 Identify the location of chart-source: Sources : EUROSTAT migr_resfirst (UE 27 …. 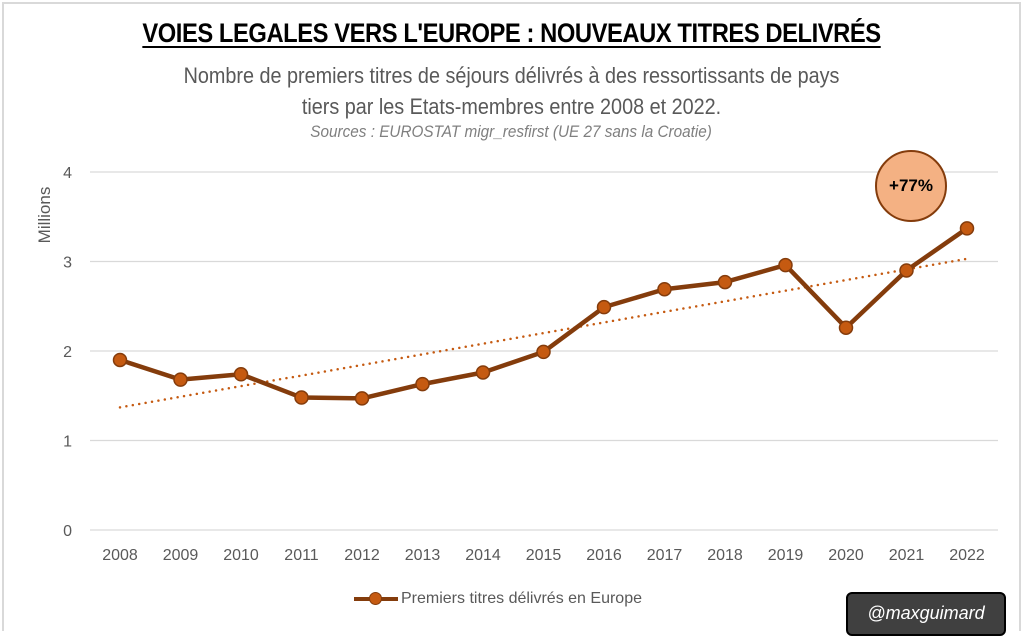
(511, 132).